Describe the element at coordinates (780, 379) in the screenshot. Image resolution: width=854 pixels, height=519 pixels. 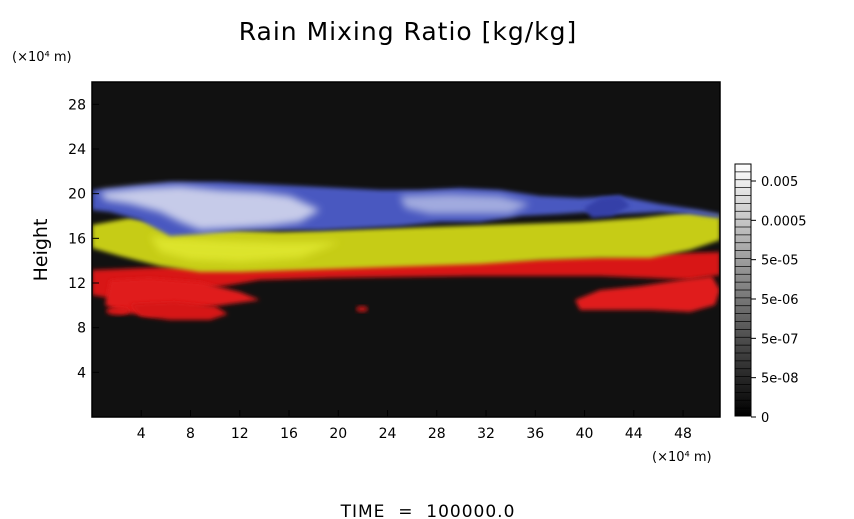
I see `colorbar-label: 5e-08` at that location.